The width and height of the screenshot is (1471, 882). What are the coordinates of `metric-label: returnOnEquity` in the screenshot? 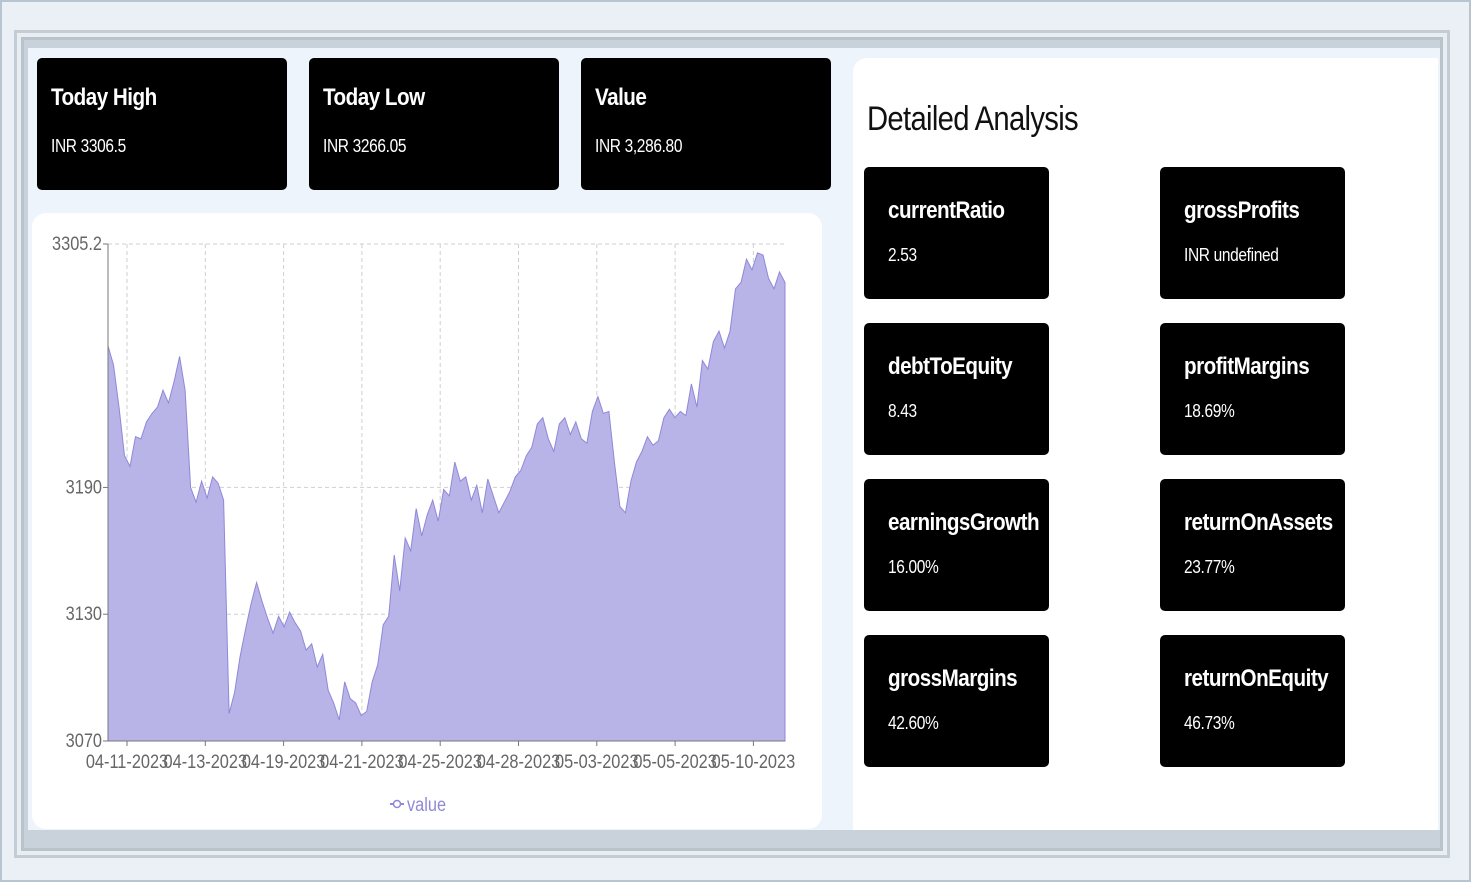 It's located at (1256, 678).